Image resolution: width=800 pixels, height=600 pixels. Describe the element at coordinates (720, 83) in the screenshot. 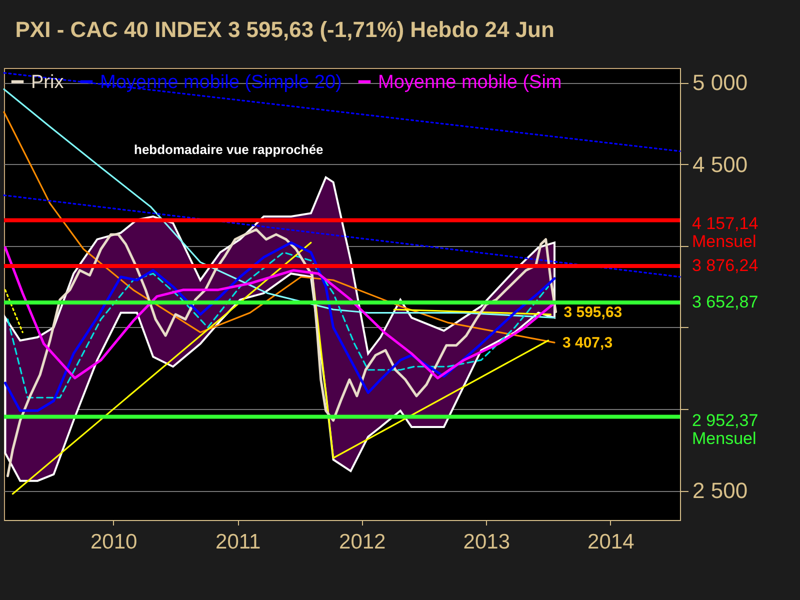

I see `y-tick-label: 5 000` at that location.